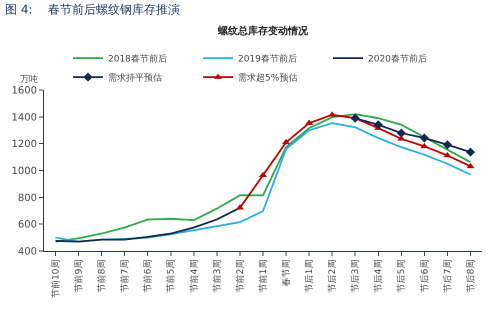  What do you see at coordinates (470, 276) in the screenshot?
I see `x-tick-label: 节后8周` at bounding box center [470, 276].